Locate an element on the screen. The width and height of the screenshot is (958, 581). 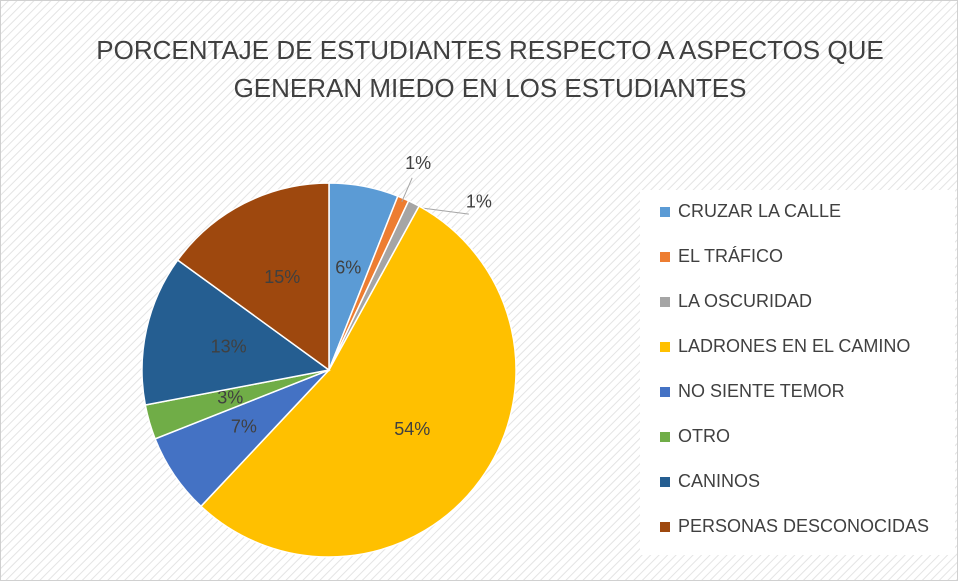
data-label: 13% is located at coordinates (229, 346).